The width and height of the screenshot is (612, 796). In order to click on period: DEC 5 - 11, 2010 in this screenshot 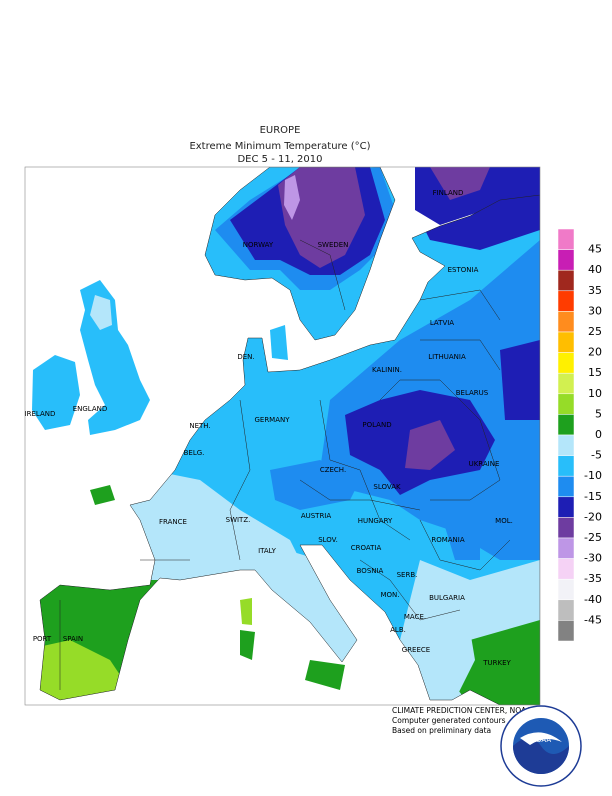, I will do `click(279, 159)`.